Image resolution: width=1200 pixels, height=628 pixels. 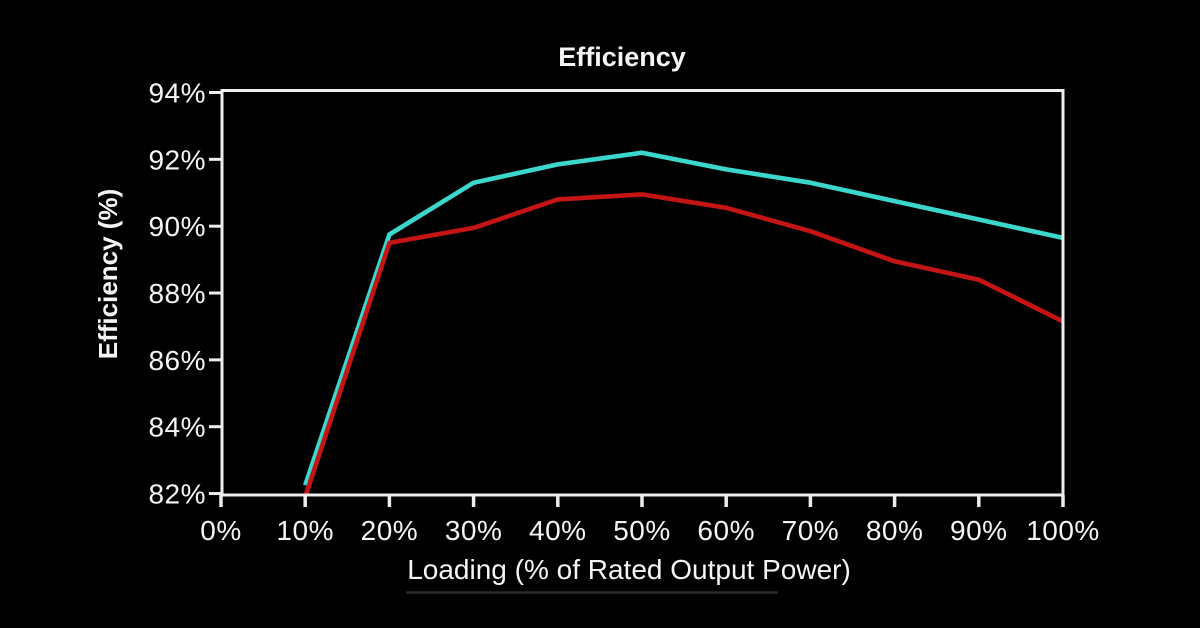 I want to click on y-tick-label: 88%, so click(x=177, y=293).